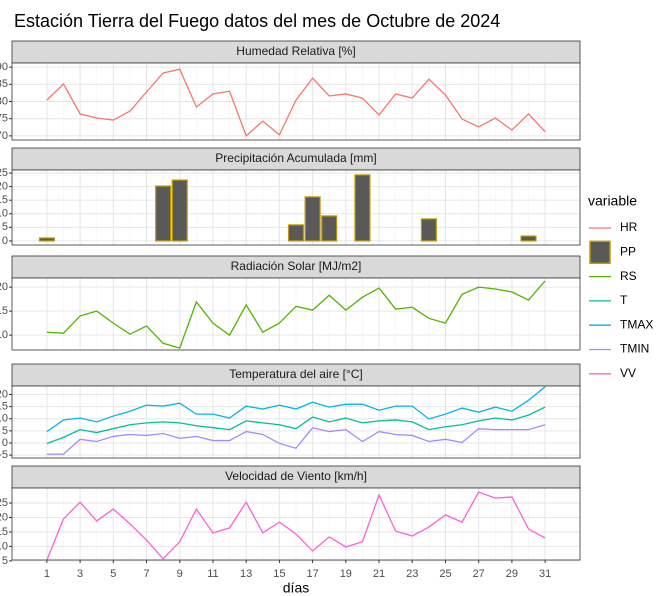  I want to click on legend-label: RS, so click(628, 276).